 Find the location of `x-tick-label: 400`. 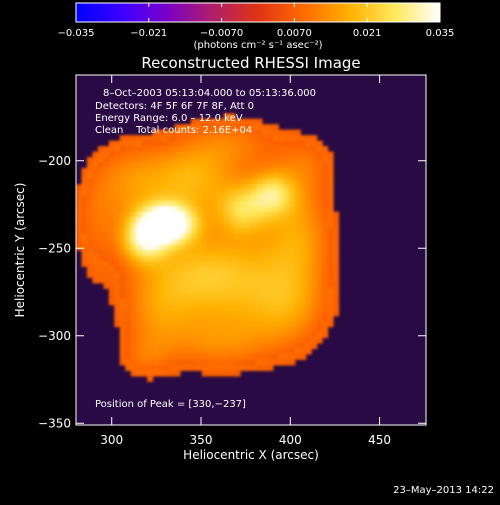

x-tick-label: 400 is located at coordinates (290, 440).